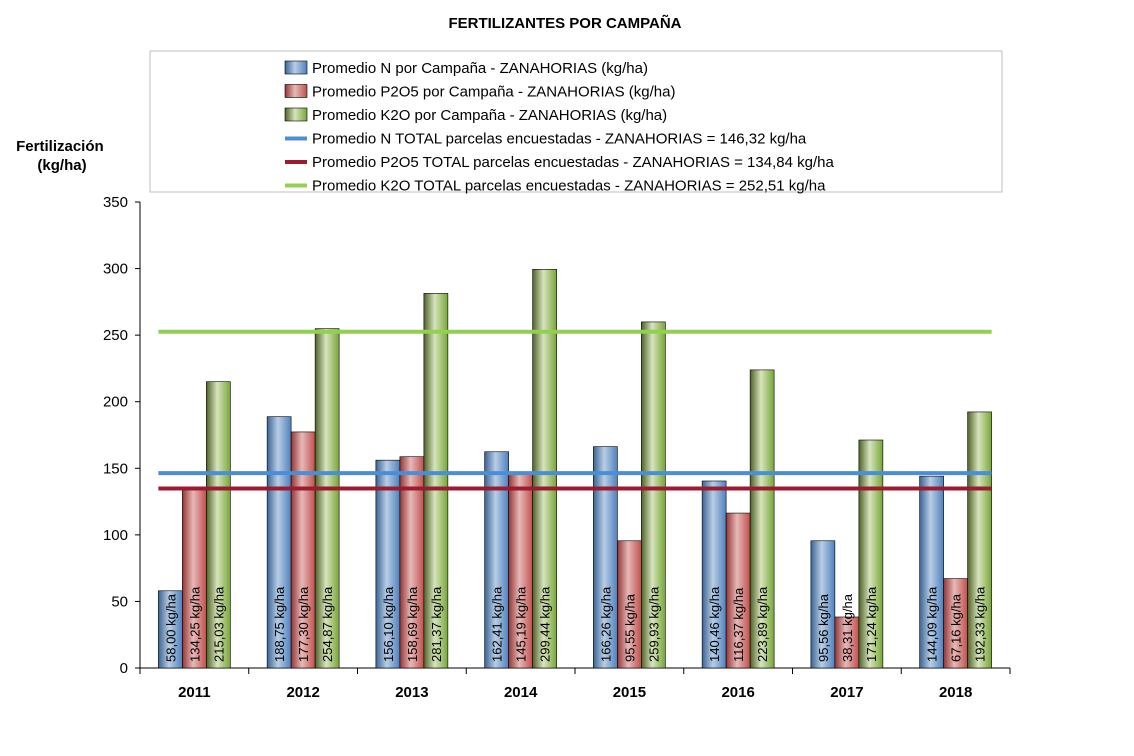 The width and height of the screenshot is (1134, 756). What do you see at coordinates (737, 692) in the screenshot?
I see `x-tick-label: 2016` at bounding box center [737, 692].